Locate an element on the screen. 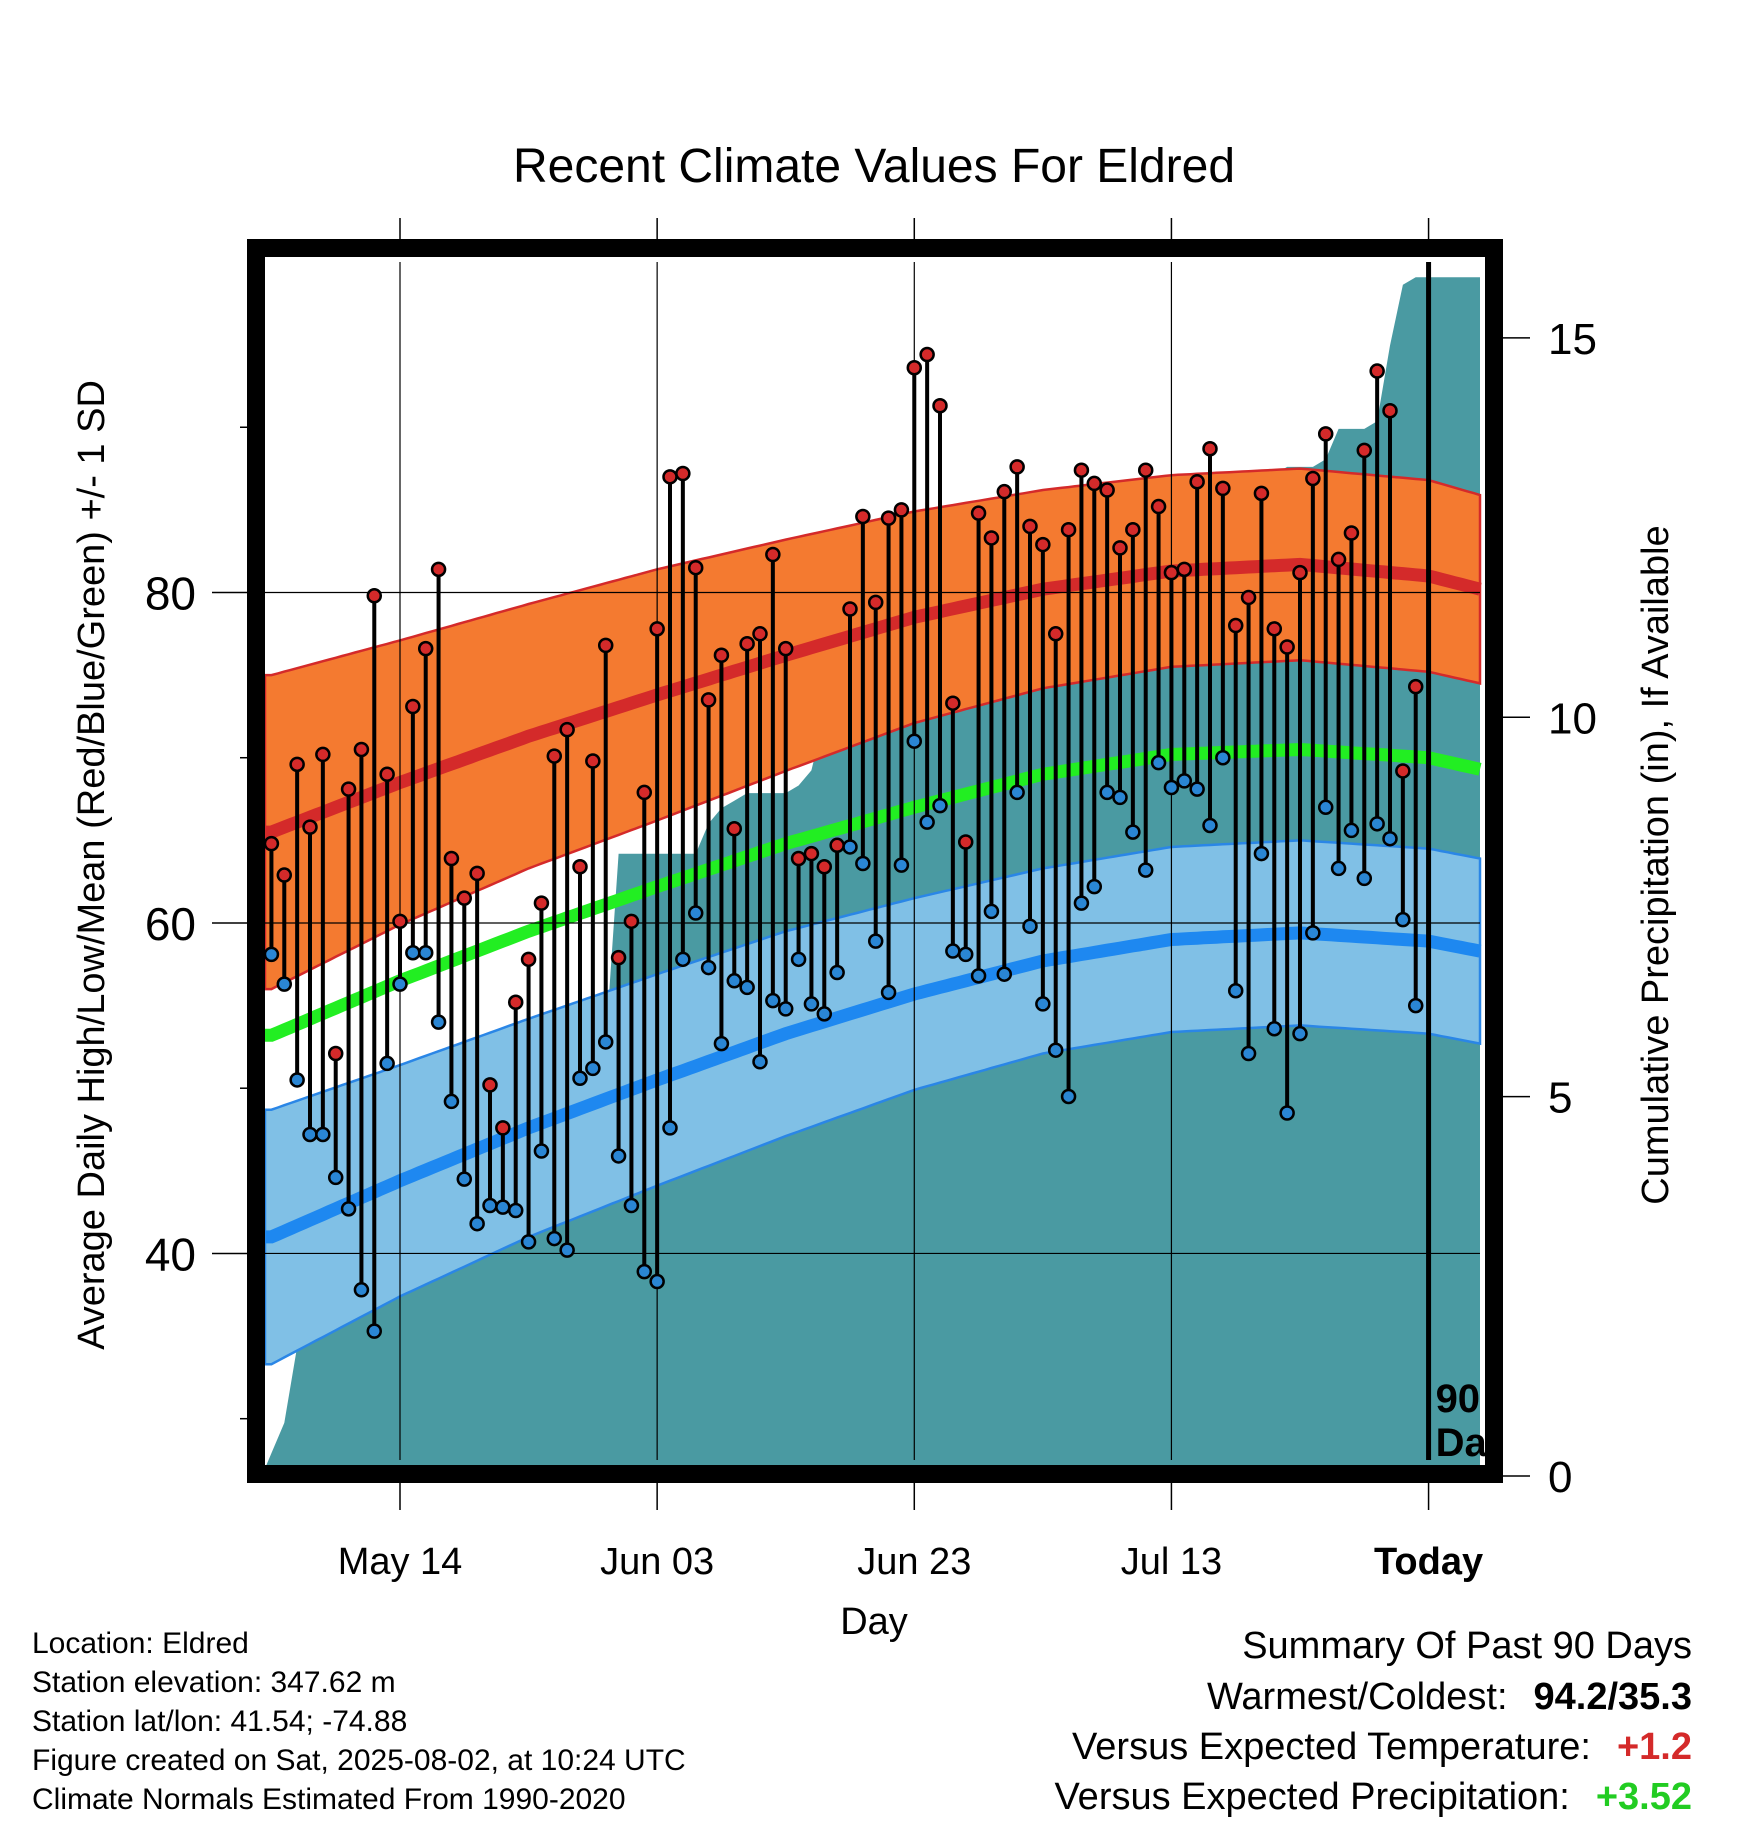 The width and height of the screenshot is (1748, 1828). x-tick-label: Jun 23 is located at coordinates (914, 1562).